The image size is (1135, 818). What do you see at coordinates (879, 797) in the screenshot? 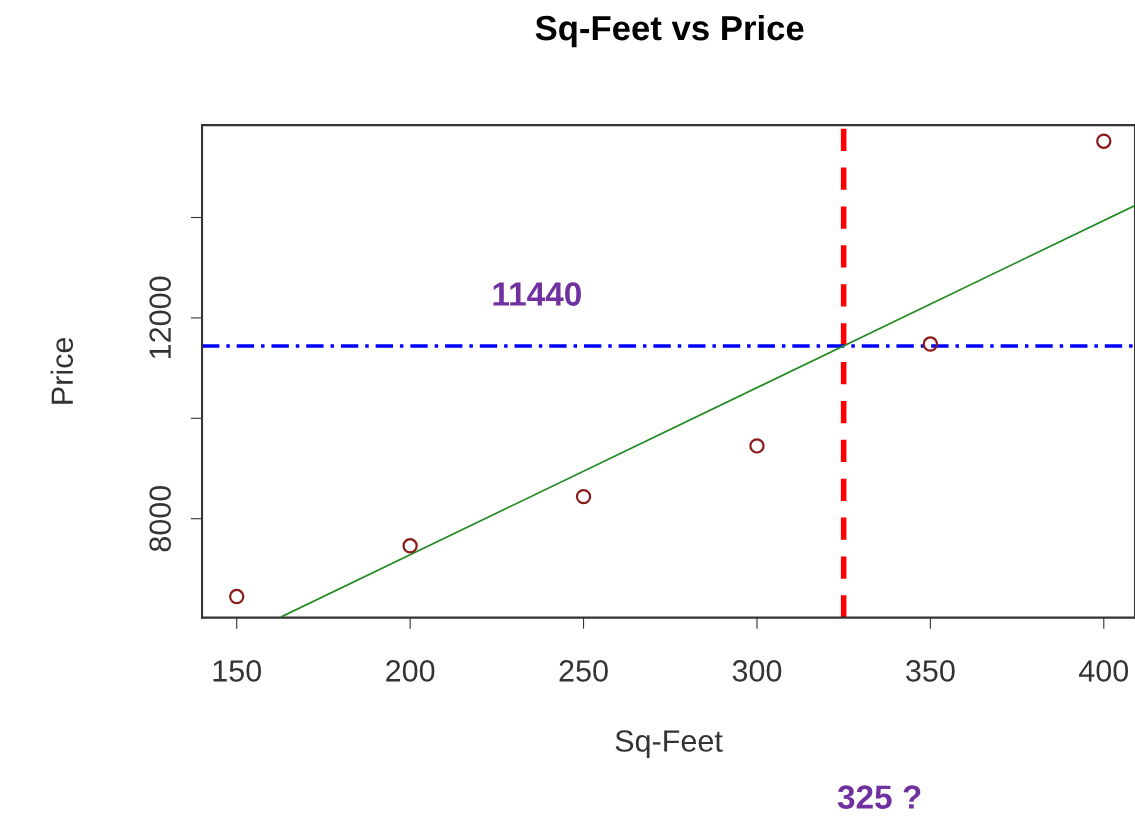
I see `text: 325 ?` at bounding box center [879, 797].